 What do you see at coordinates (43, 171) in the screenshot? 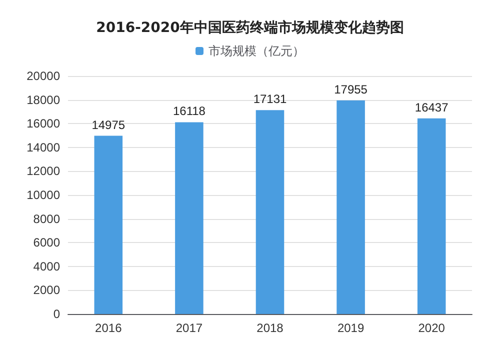
I see `y-tick-label: 12000` at bounding box center [43, 171].